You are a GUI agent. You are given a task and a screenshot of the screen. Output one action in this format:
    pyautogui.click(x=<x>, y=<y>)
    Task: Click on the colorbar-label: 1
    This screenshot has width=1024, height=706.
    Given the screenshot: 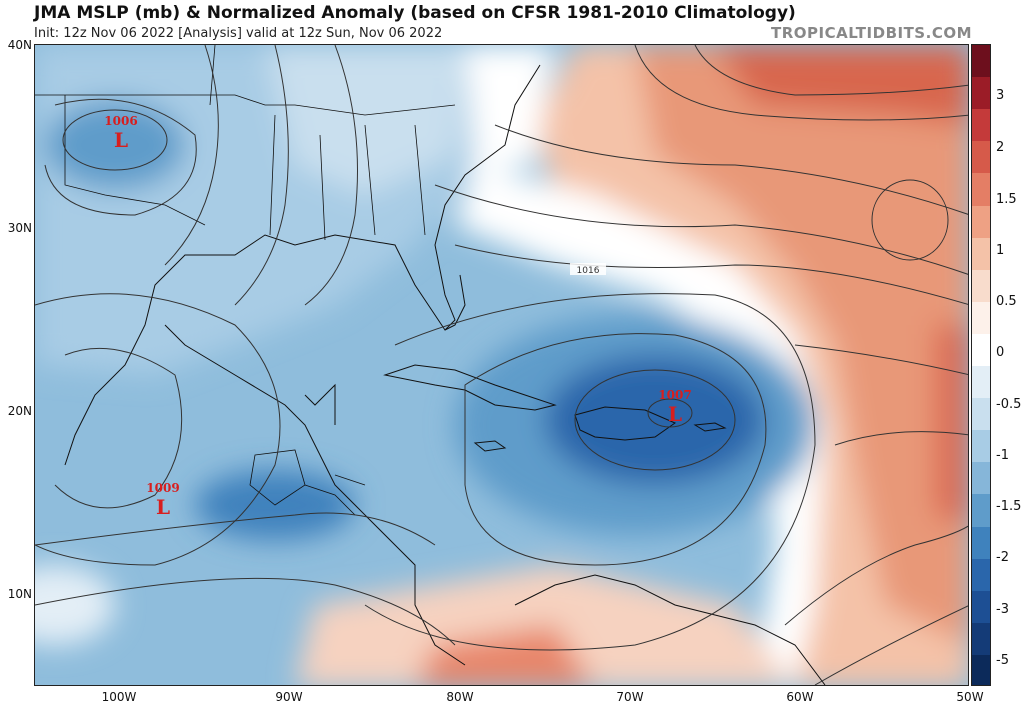 What is the action you would take?
    pyautogui.click(x=1000, y=250)
    